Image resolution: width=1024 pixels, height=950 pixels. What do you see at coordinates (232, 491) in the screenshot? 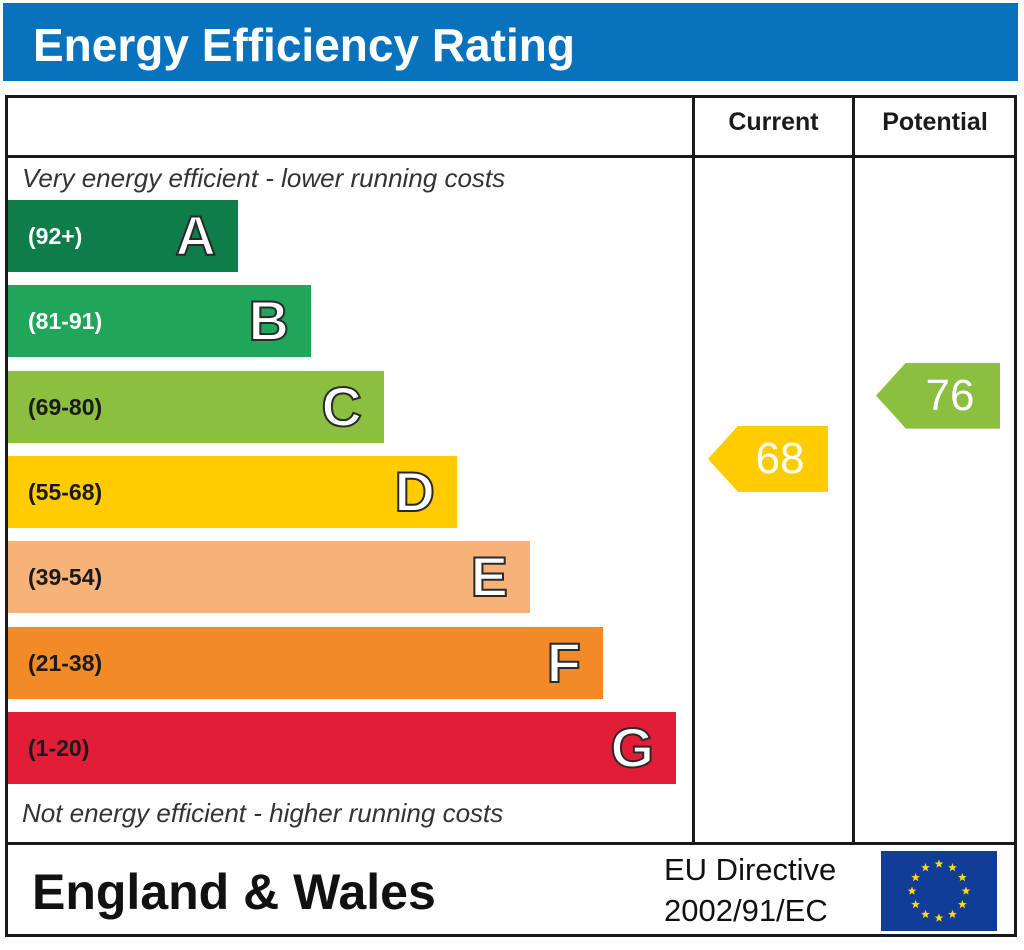
I see `band-d: (55-68) D` at bounding box center [232, 491].